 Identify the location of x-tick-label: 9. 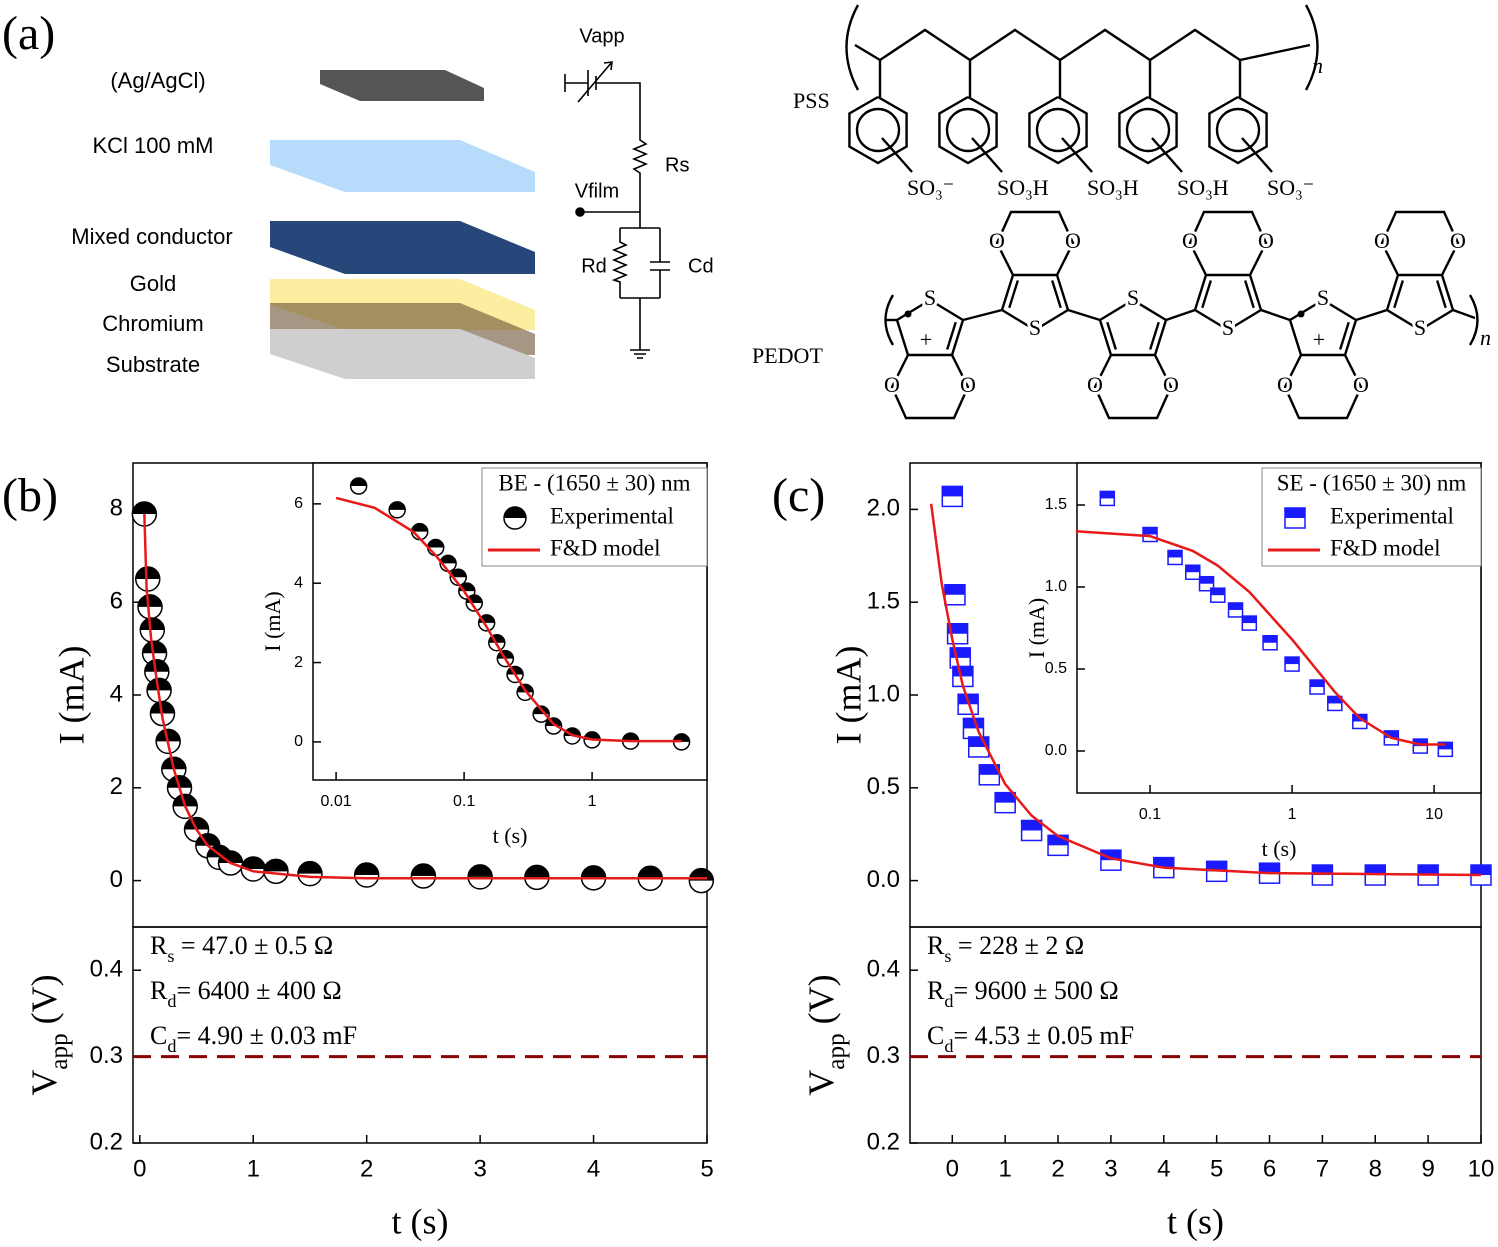
(1427, 1168).